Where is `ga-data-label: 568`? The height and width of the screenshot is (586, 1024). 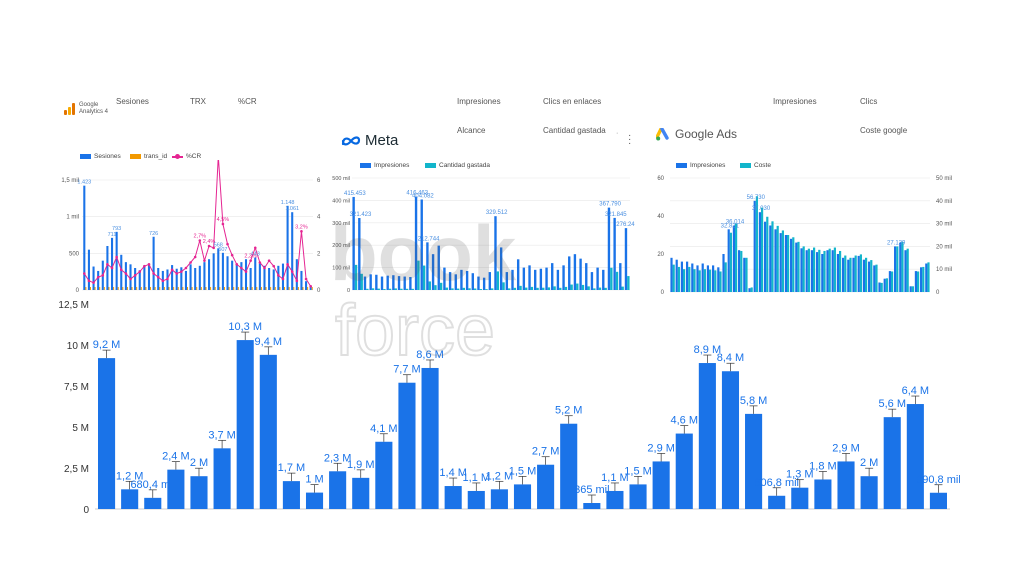
ga-data-label: 568 is located at coordinates (218, 245).